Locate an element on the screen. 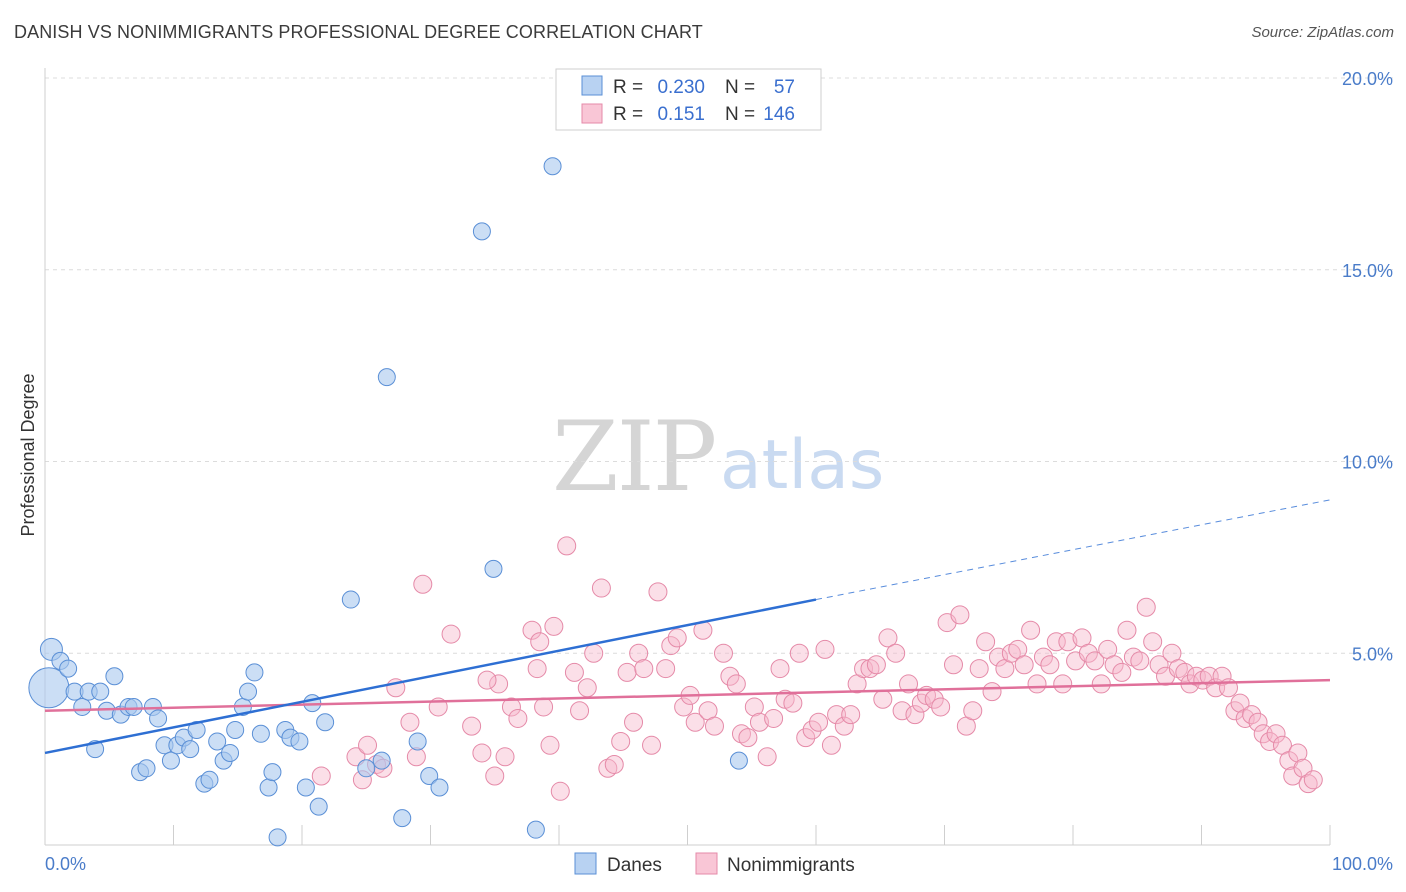  stats-legend: R = 0.230 N = 57 R = 0.151 N = 146 is located at coordinates (688, 99).